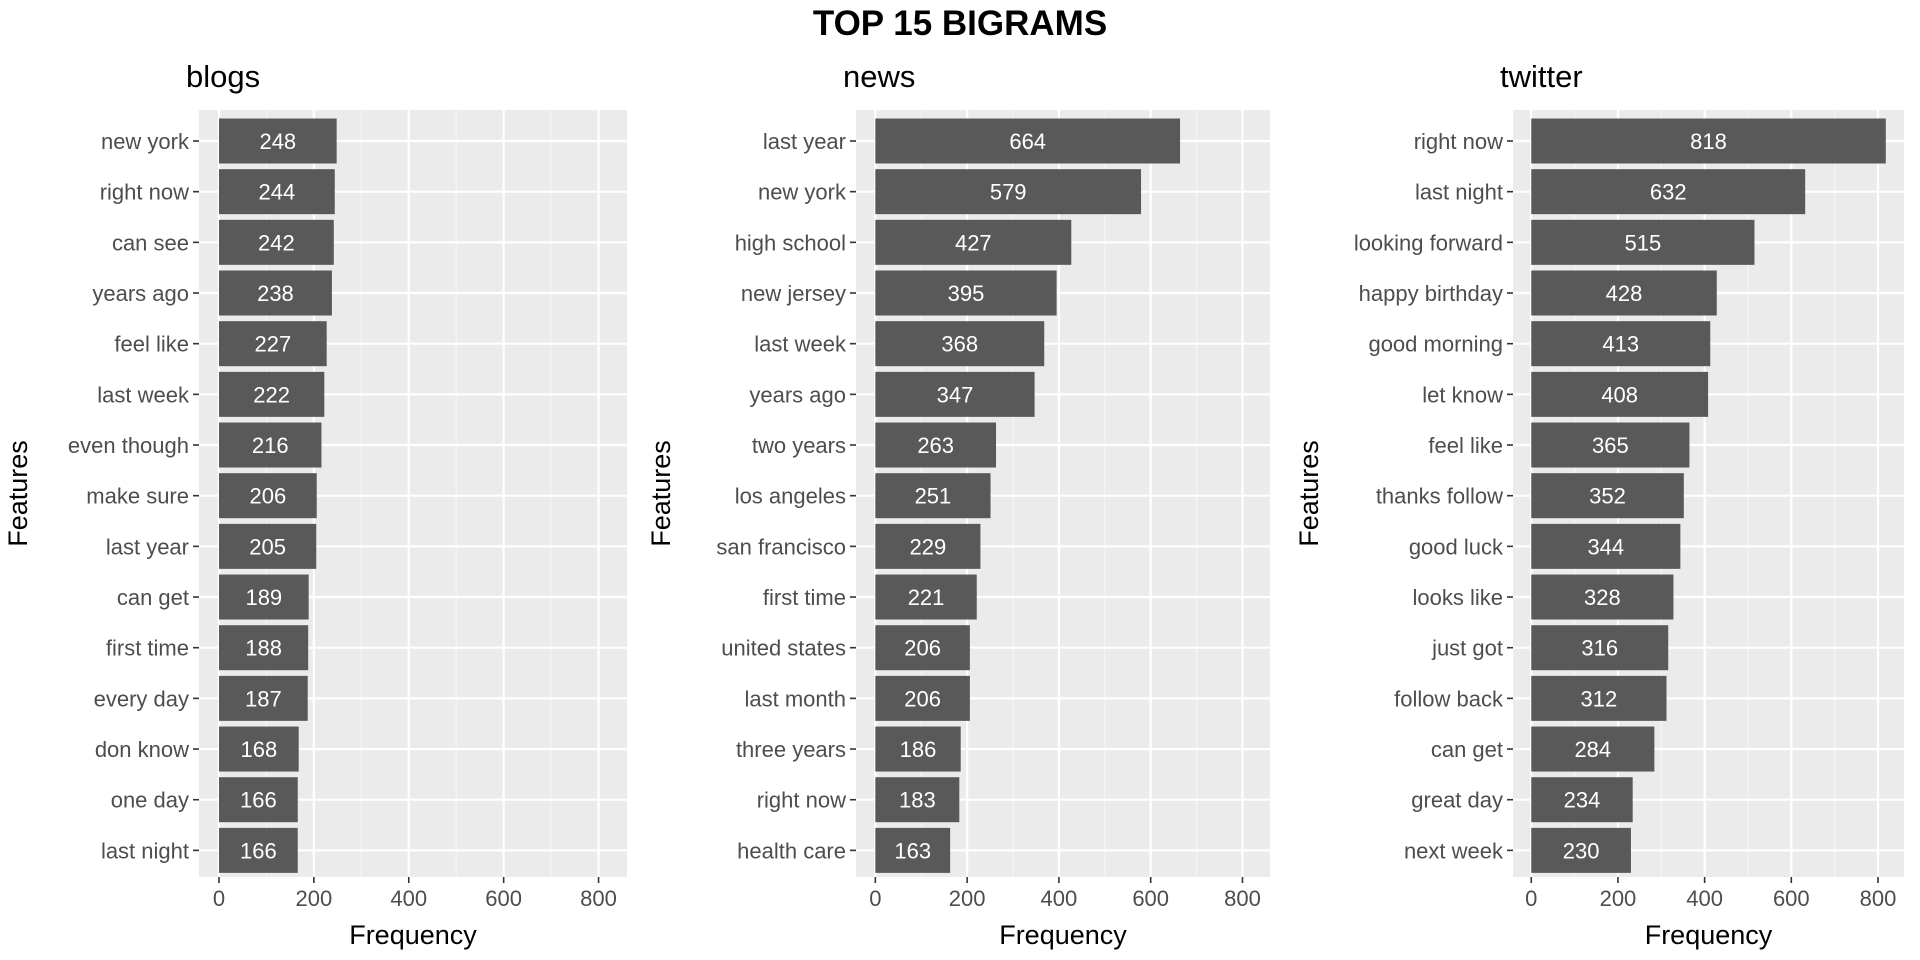 The image size is (1920, 960). I want to click on y-tick-label: united states, so click(783, 648).